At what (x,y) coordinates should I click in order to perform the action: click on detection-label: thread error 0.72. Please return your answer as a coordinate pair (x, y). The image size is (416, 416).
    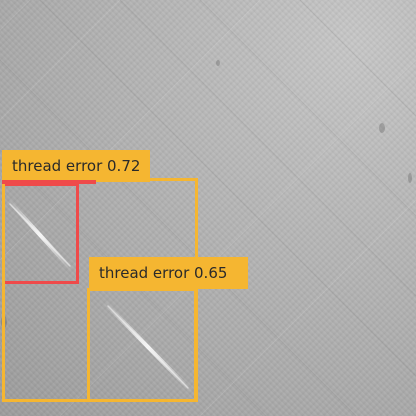
    Looking at the image, I should click on (76, 166).